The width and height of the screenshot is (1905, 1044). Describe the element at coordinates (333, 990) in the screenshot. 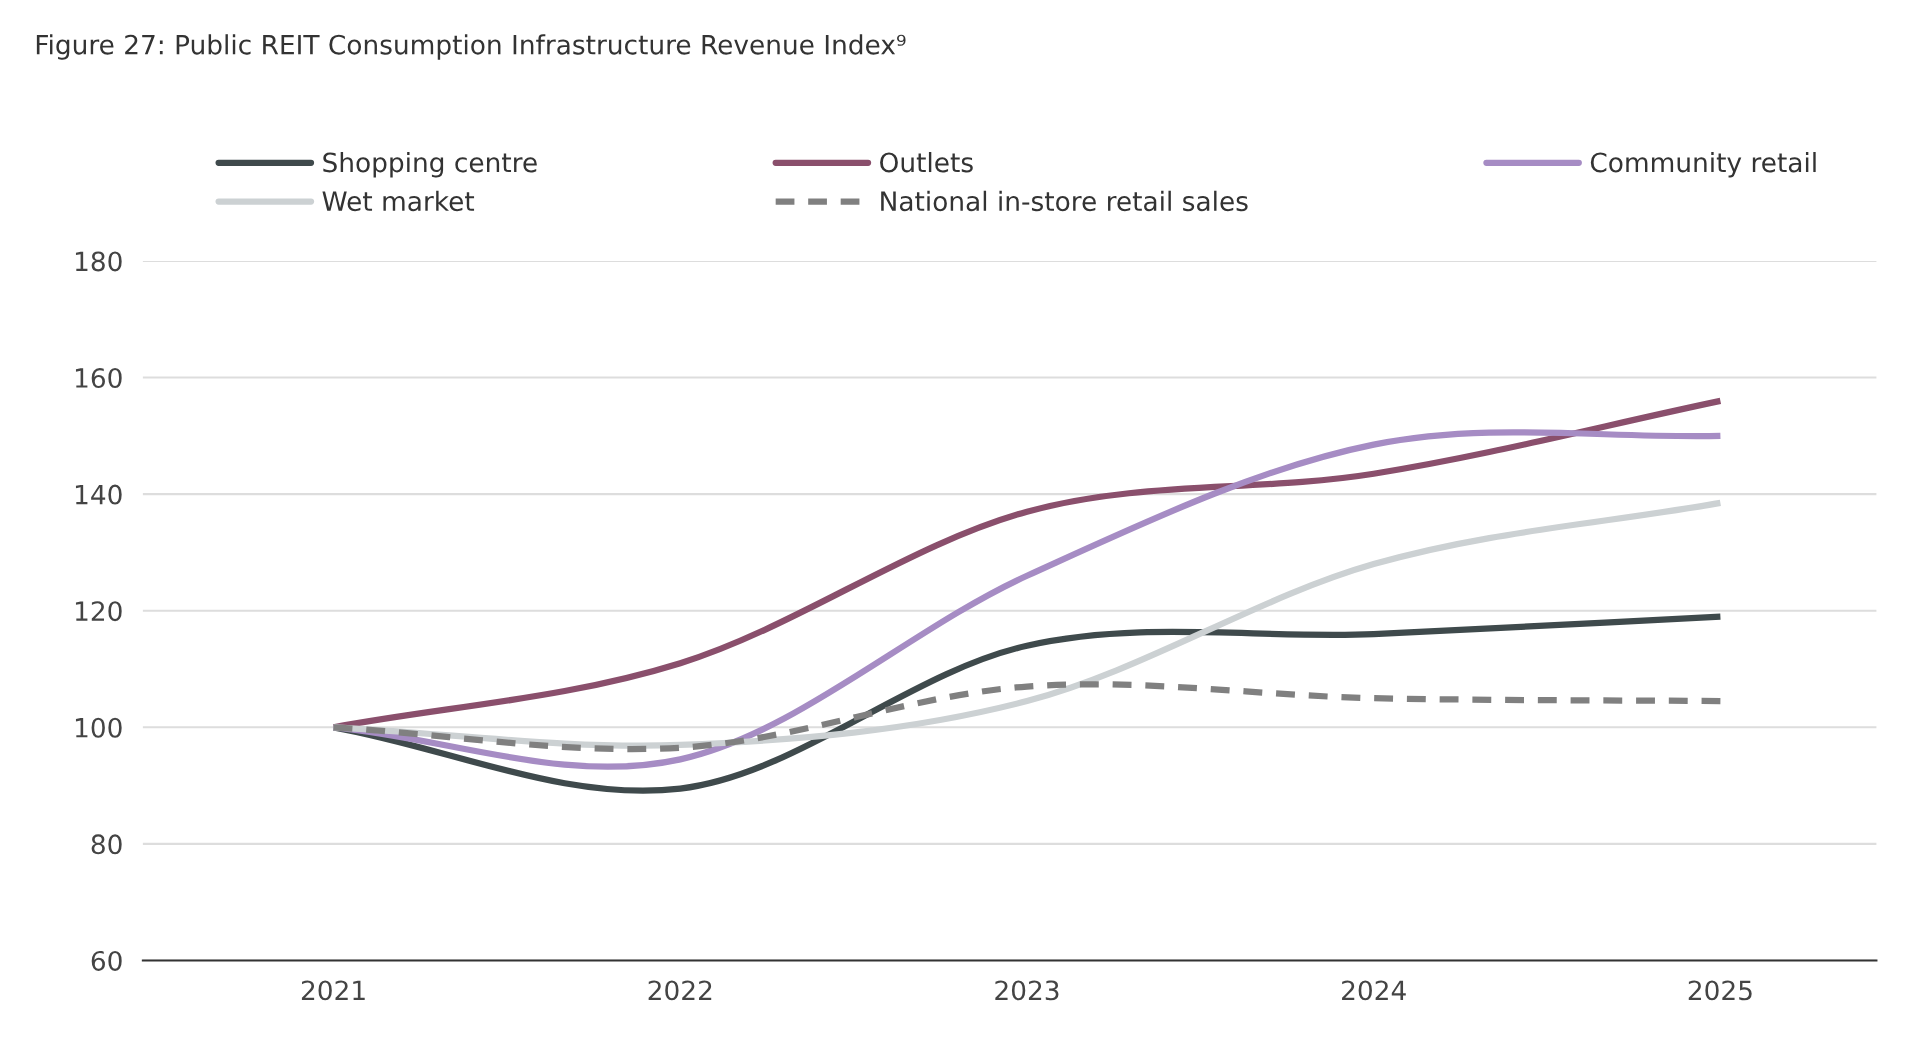

I see `x-tick-label: 2021` at that location.